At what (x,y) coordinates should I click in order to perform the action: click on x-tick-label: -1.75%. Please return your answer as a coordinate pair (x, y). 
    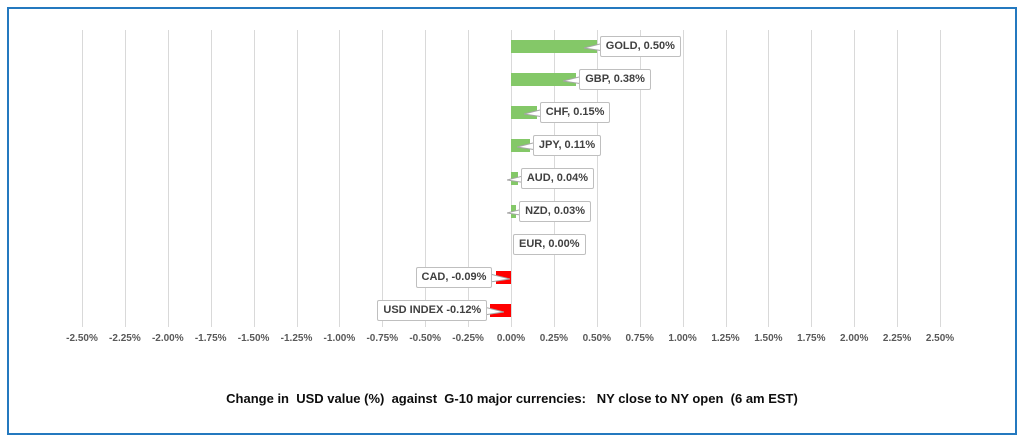
    Looking at the image, I should click on (210, 338).